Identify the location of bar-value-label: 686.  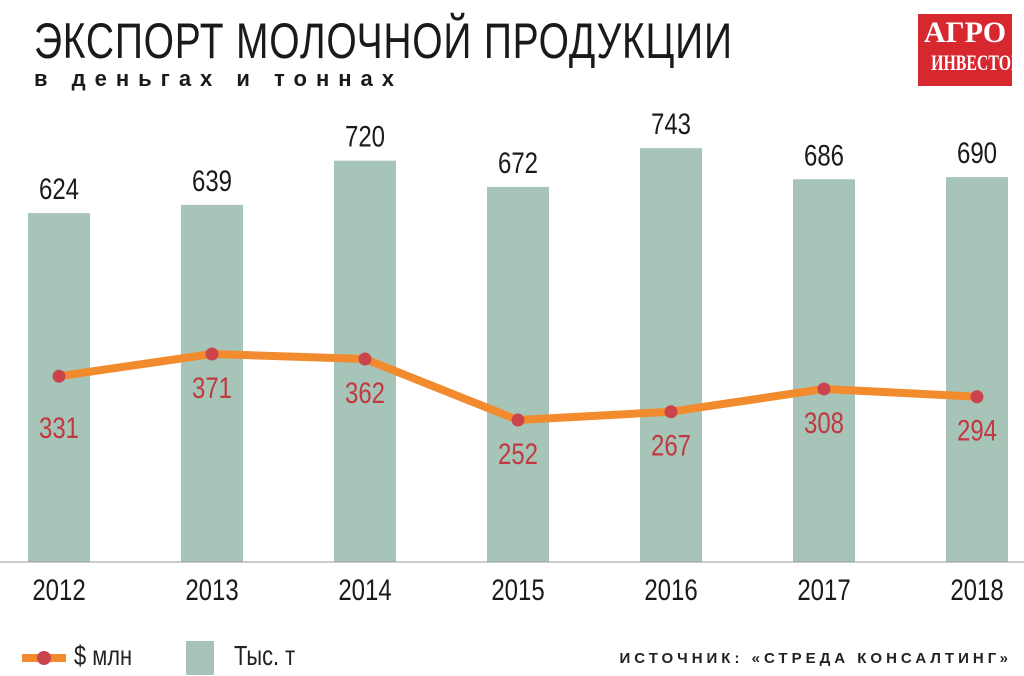
(824, 155).